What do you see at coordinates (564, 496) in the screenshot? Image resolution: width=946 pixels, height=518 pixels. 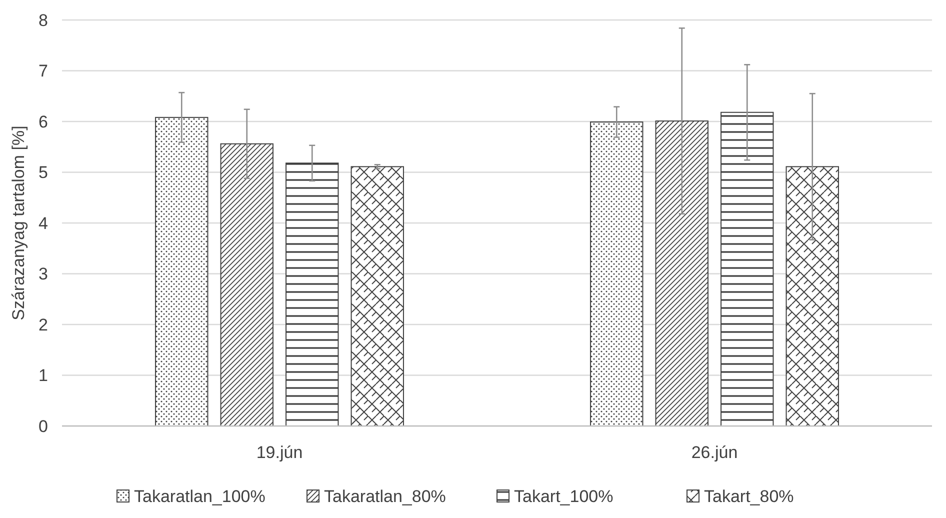 I see `legend-label: Takart_100%` at bounding box center [564, 496].